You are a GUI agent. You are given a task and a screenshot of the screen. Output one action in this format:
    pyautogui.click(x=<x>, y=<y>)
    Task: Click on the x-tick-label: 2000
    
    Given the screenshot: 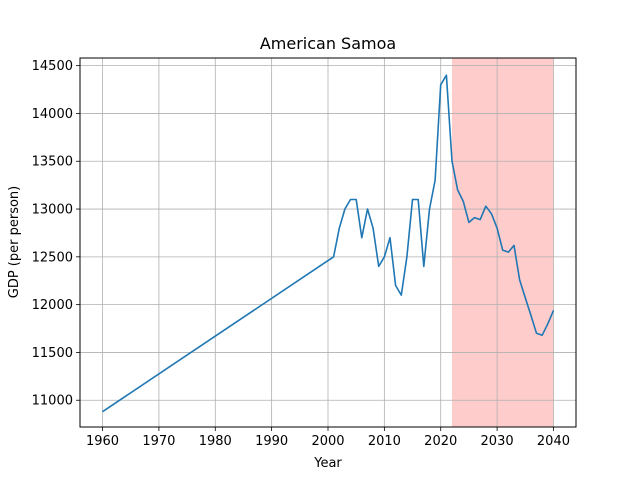 What is the action you would take?
    pyautogui.click(x=327, y=441)
    